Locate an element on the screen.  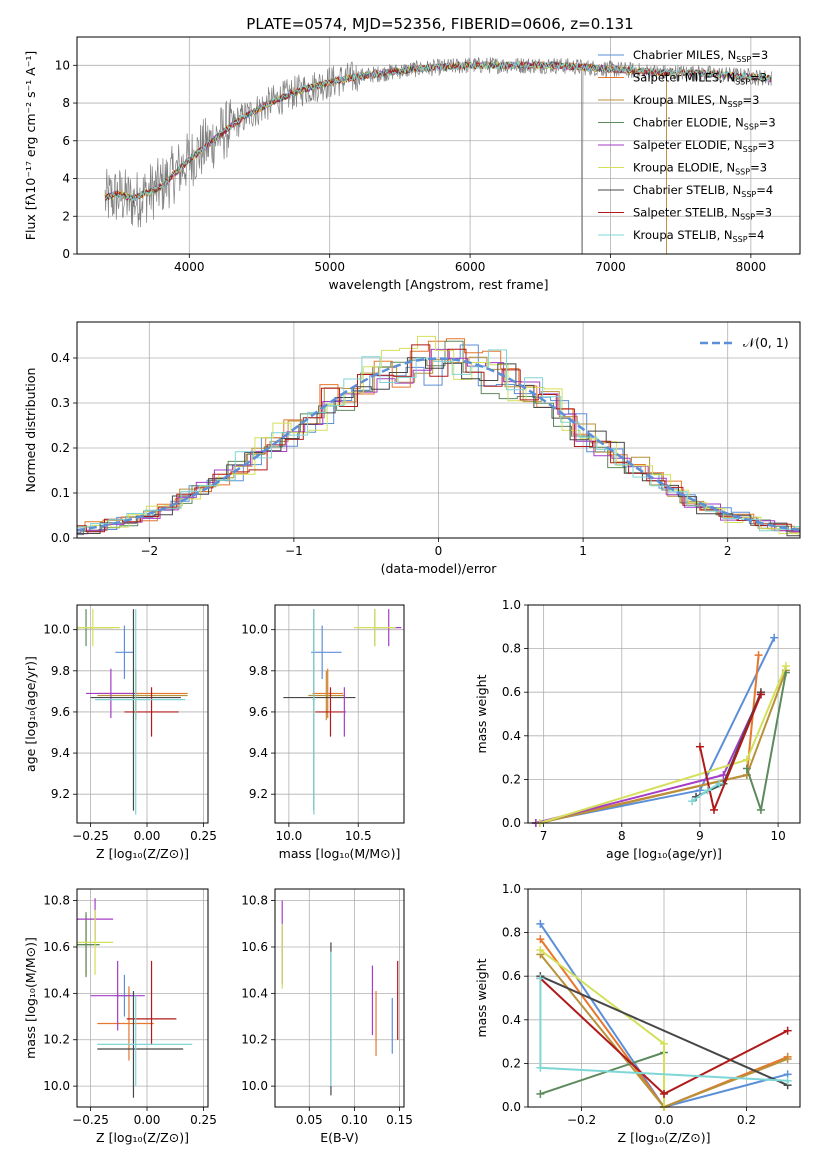
legend-label: Salpeter MILES, NSSP=3 is located at coordinates (700, 79).